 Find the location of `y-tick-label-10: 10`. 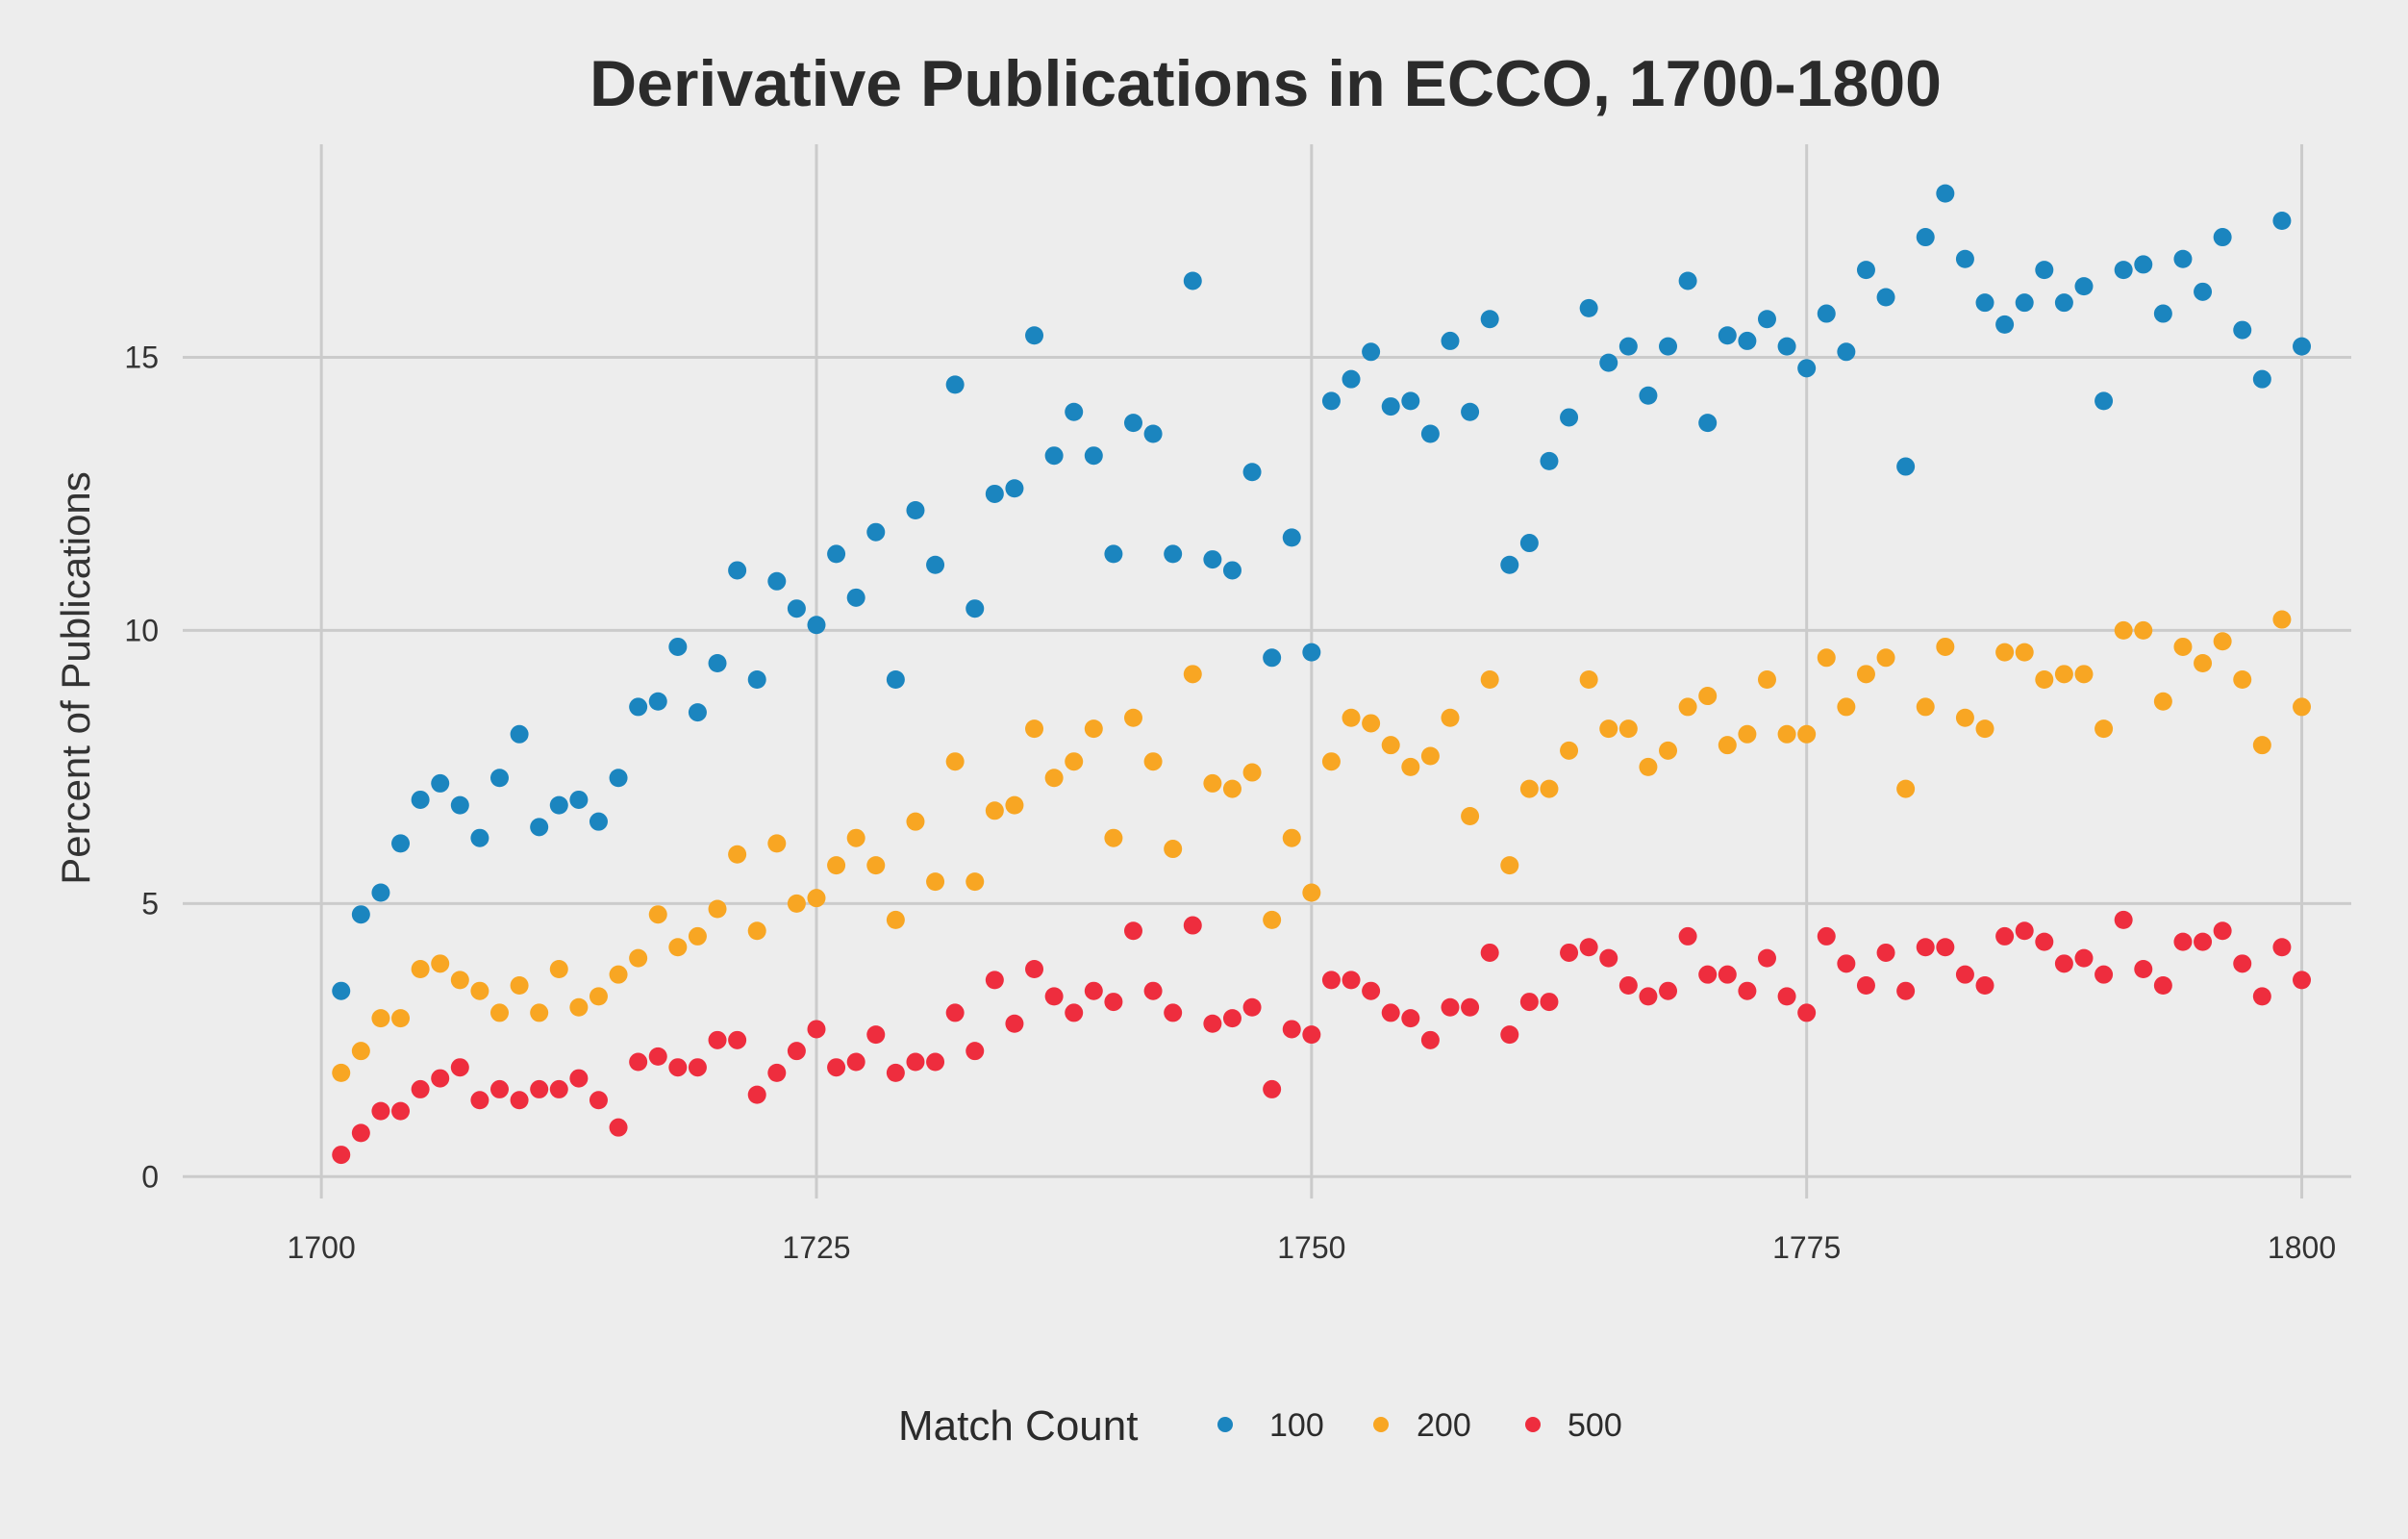

y-tick-label-10: 10 is located at coordinates (141, 630).